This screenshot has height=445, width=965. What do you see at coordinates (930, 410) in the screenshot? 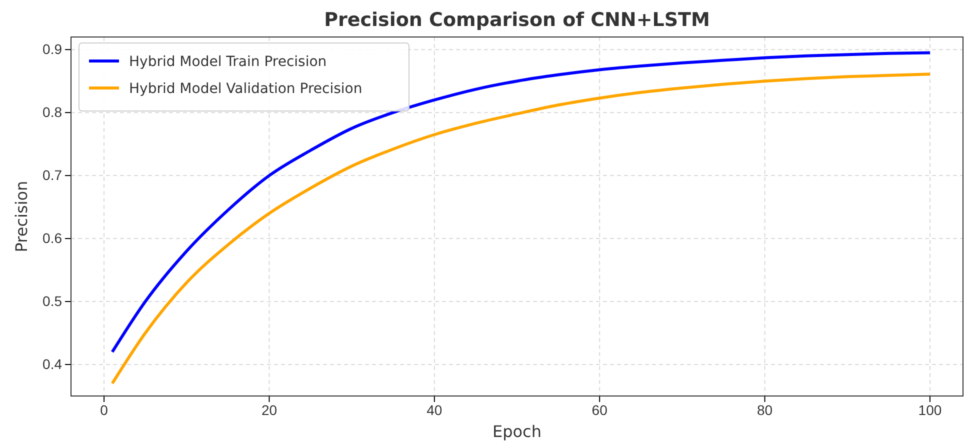
I see `x-tick-label: 100` at bounding box center [930, 410].